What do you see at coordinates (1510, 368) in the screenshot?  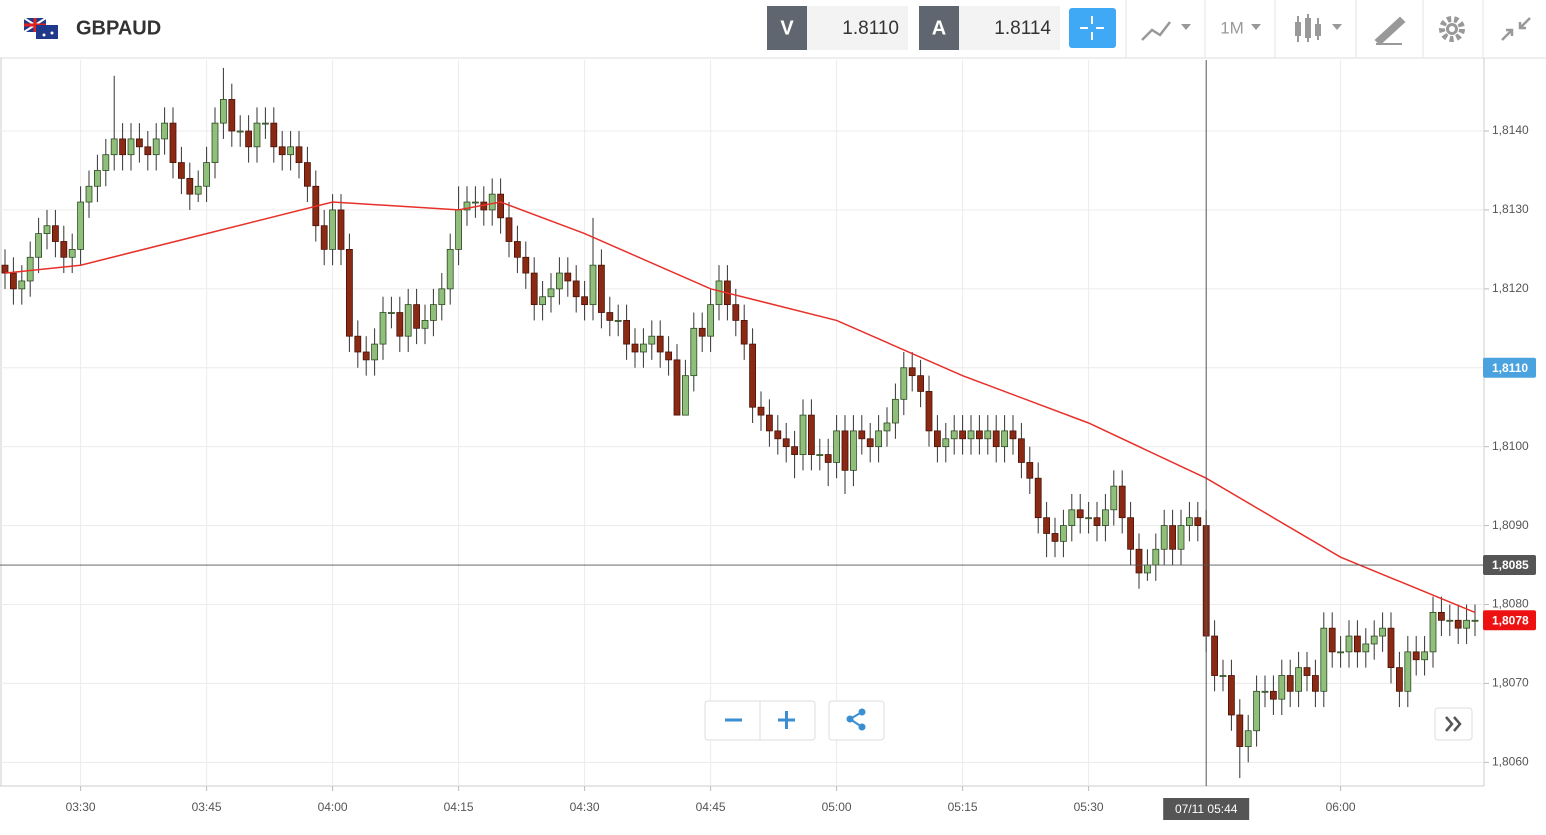 I see `bid-tag-label: 1,8110` at bounding box center [1510, 368].